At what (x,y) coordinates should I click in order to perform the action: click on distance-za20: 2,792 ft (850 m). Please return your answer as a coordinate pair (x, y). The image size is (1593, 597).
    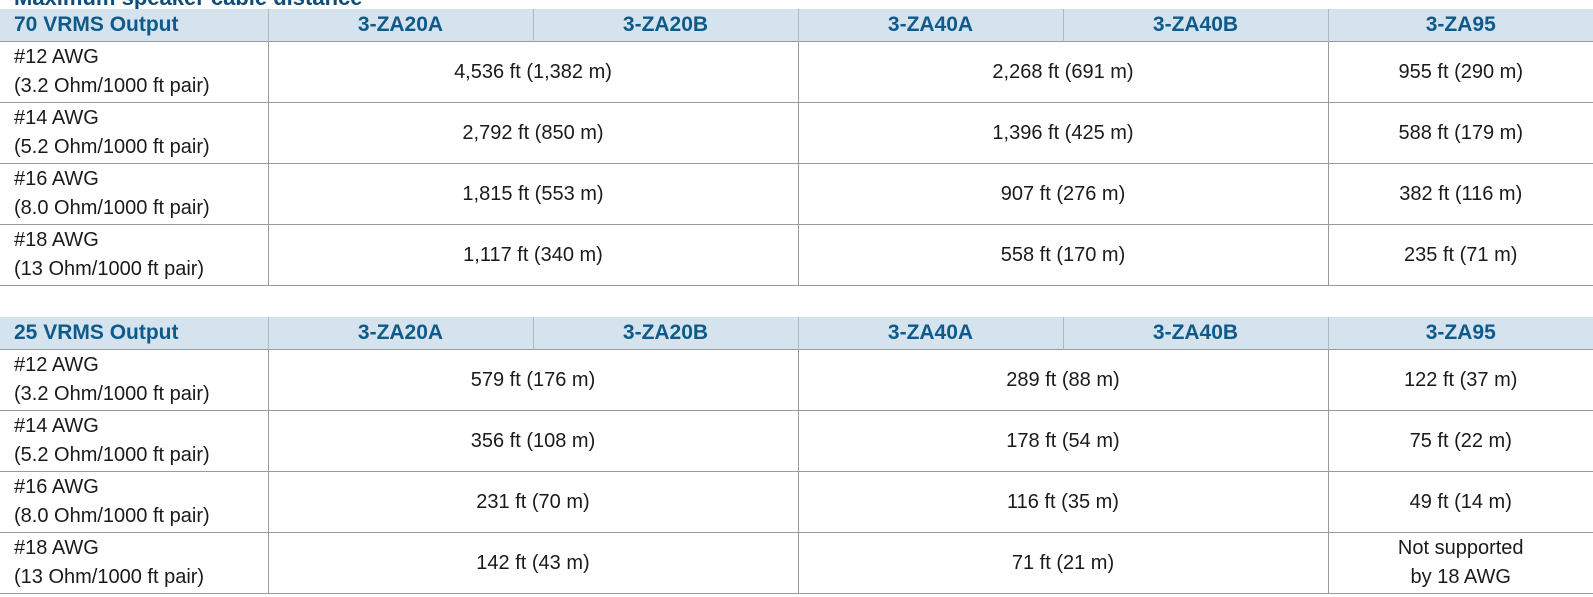
    Looking at the image, I should click on (533, 133).